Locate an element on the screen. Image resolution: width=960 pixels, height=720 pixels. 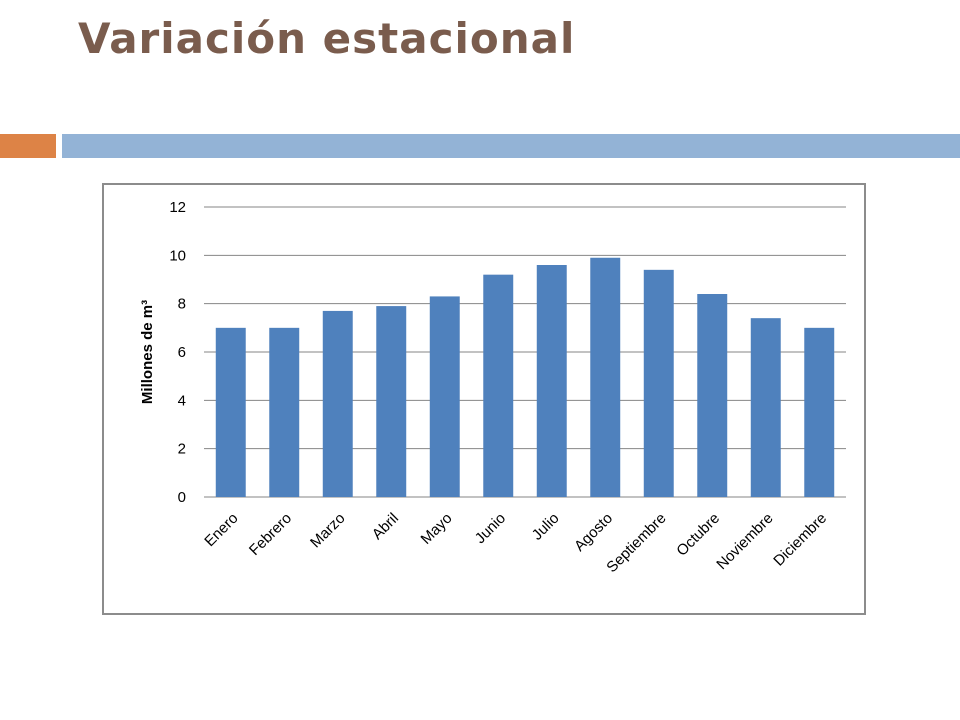
x-category-label: Noviembre is located at coordinates (744, 541).